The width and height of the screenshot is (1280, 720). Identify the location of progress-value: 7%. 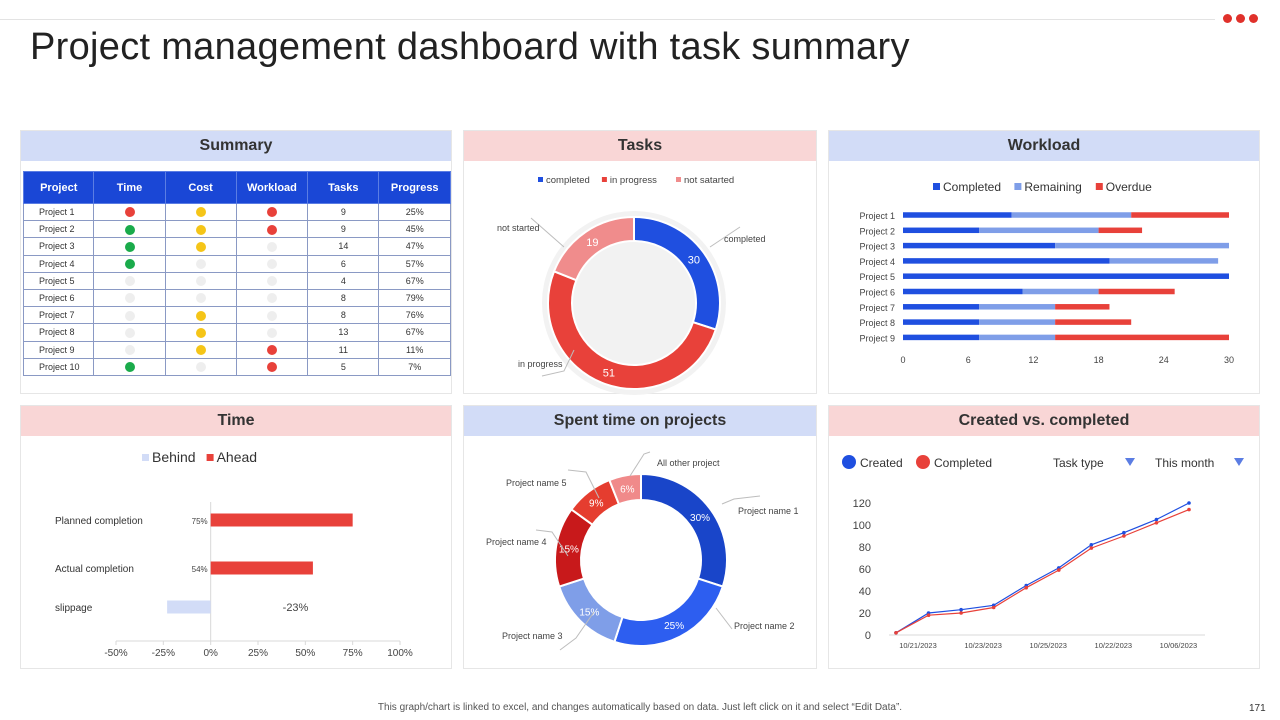
(414, 366).